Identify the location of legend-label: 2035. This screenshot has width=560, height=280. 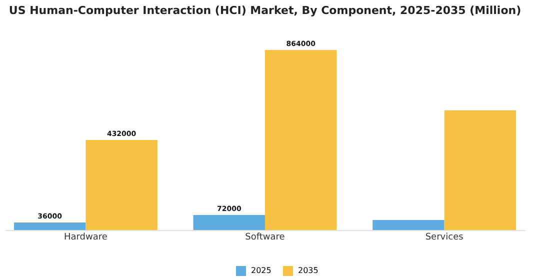
(308, 270).